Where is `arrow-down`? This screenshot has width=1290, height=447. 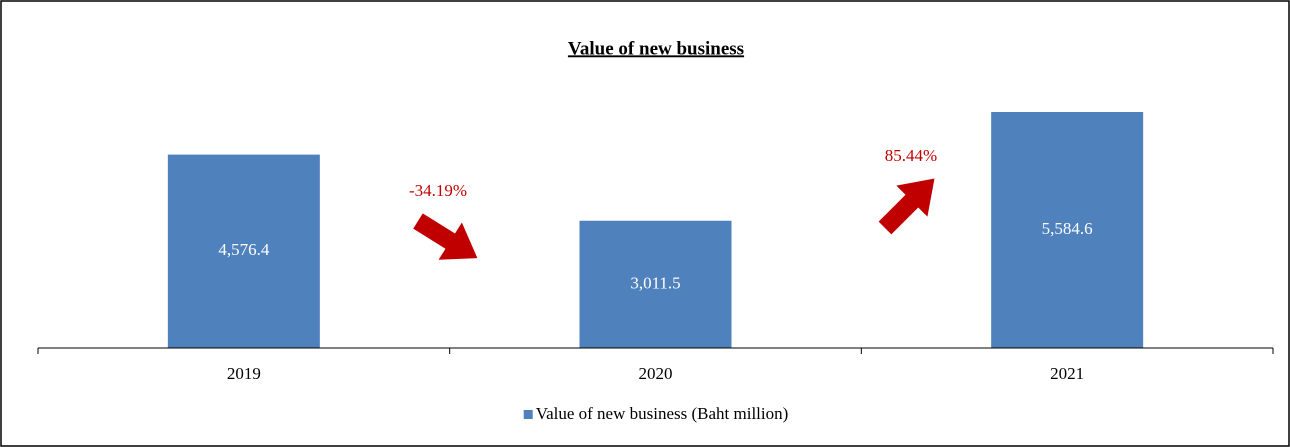
arrow-down is located at coordinates (445, 236).